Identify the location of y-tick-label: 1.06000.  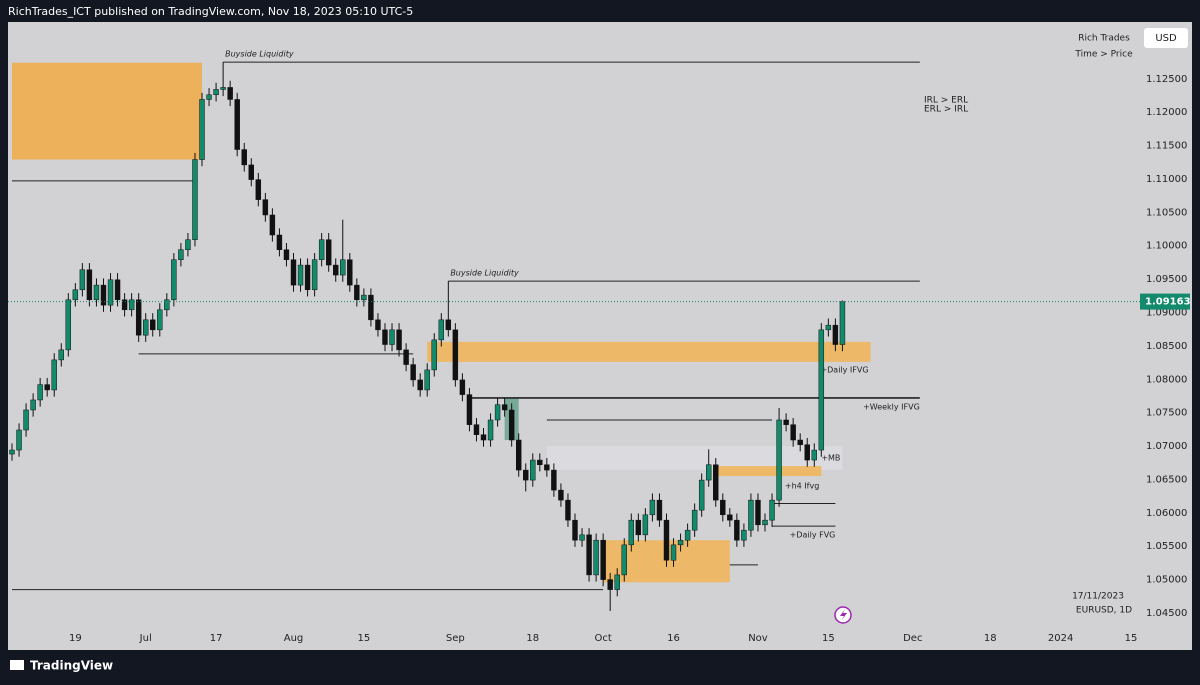
(1166, 513).